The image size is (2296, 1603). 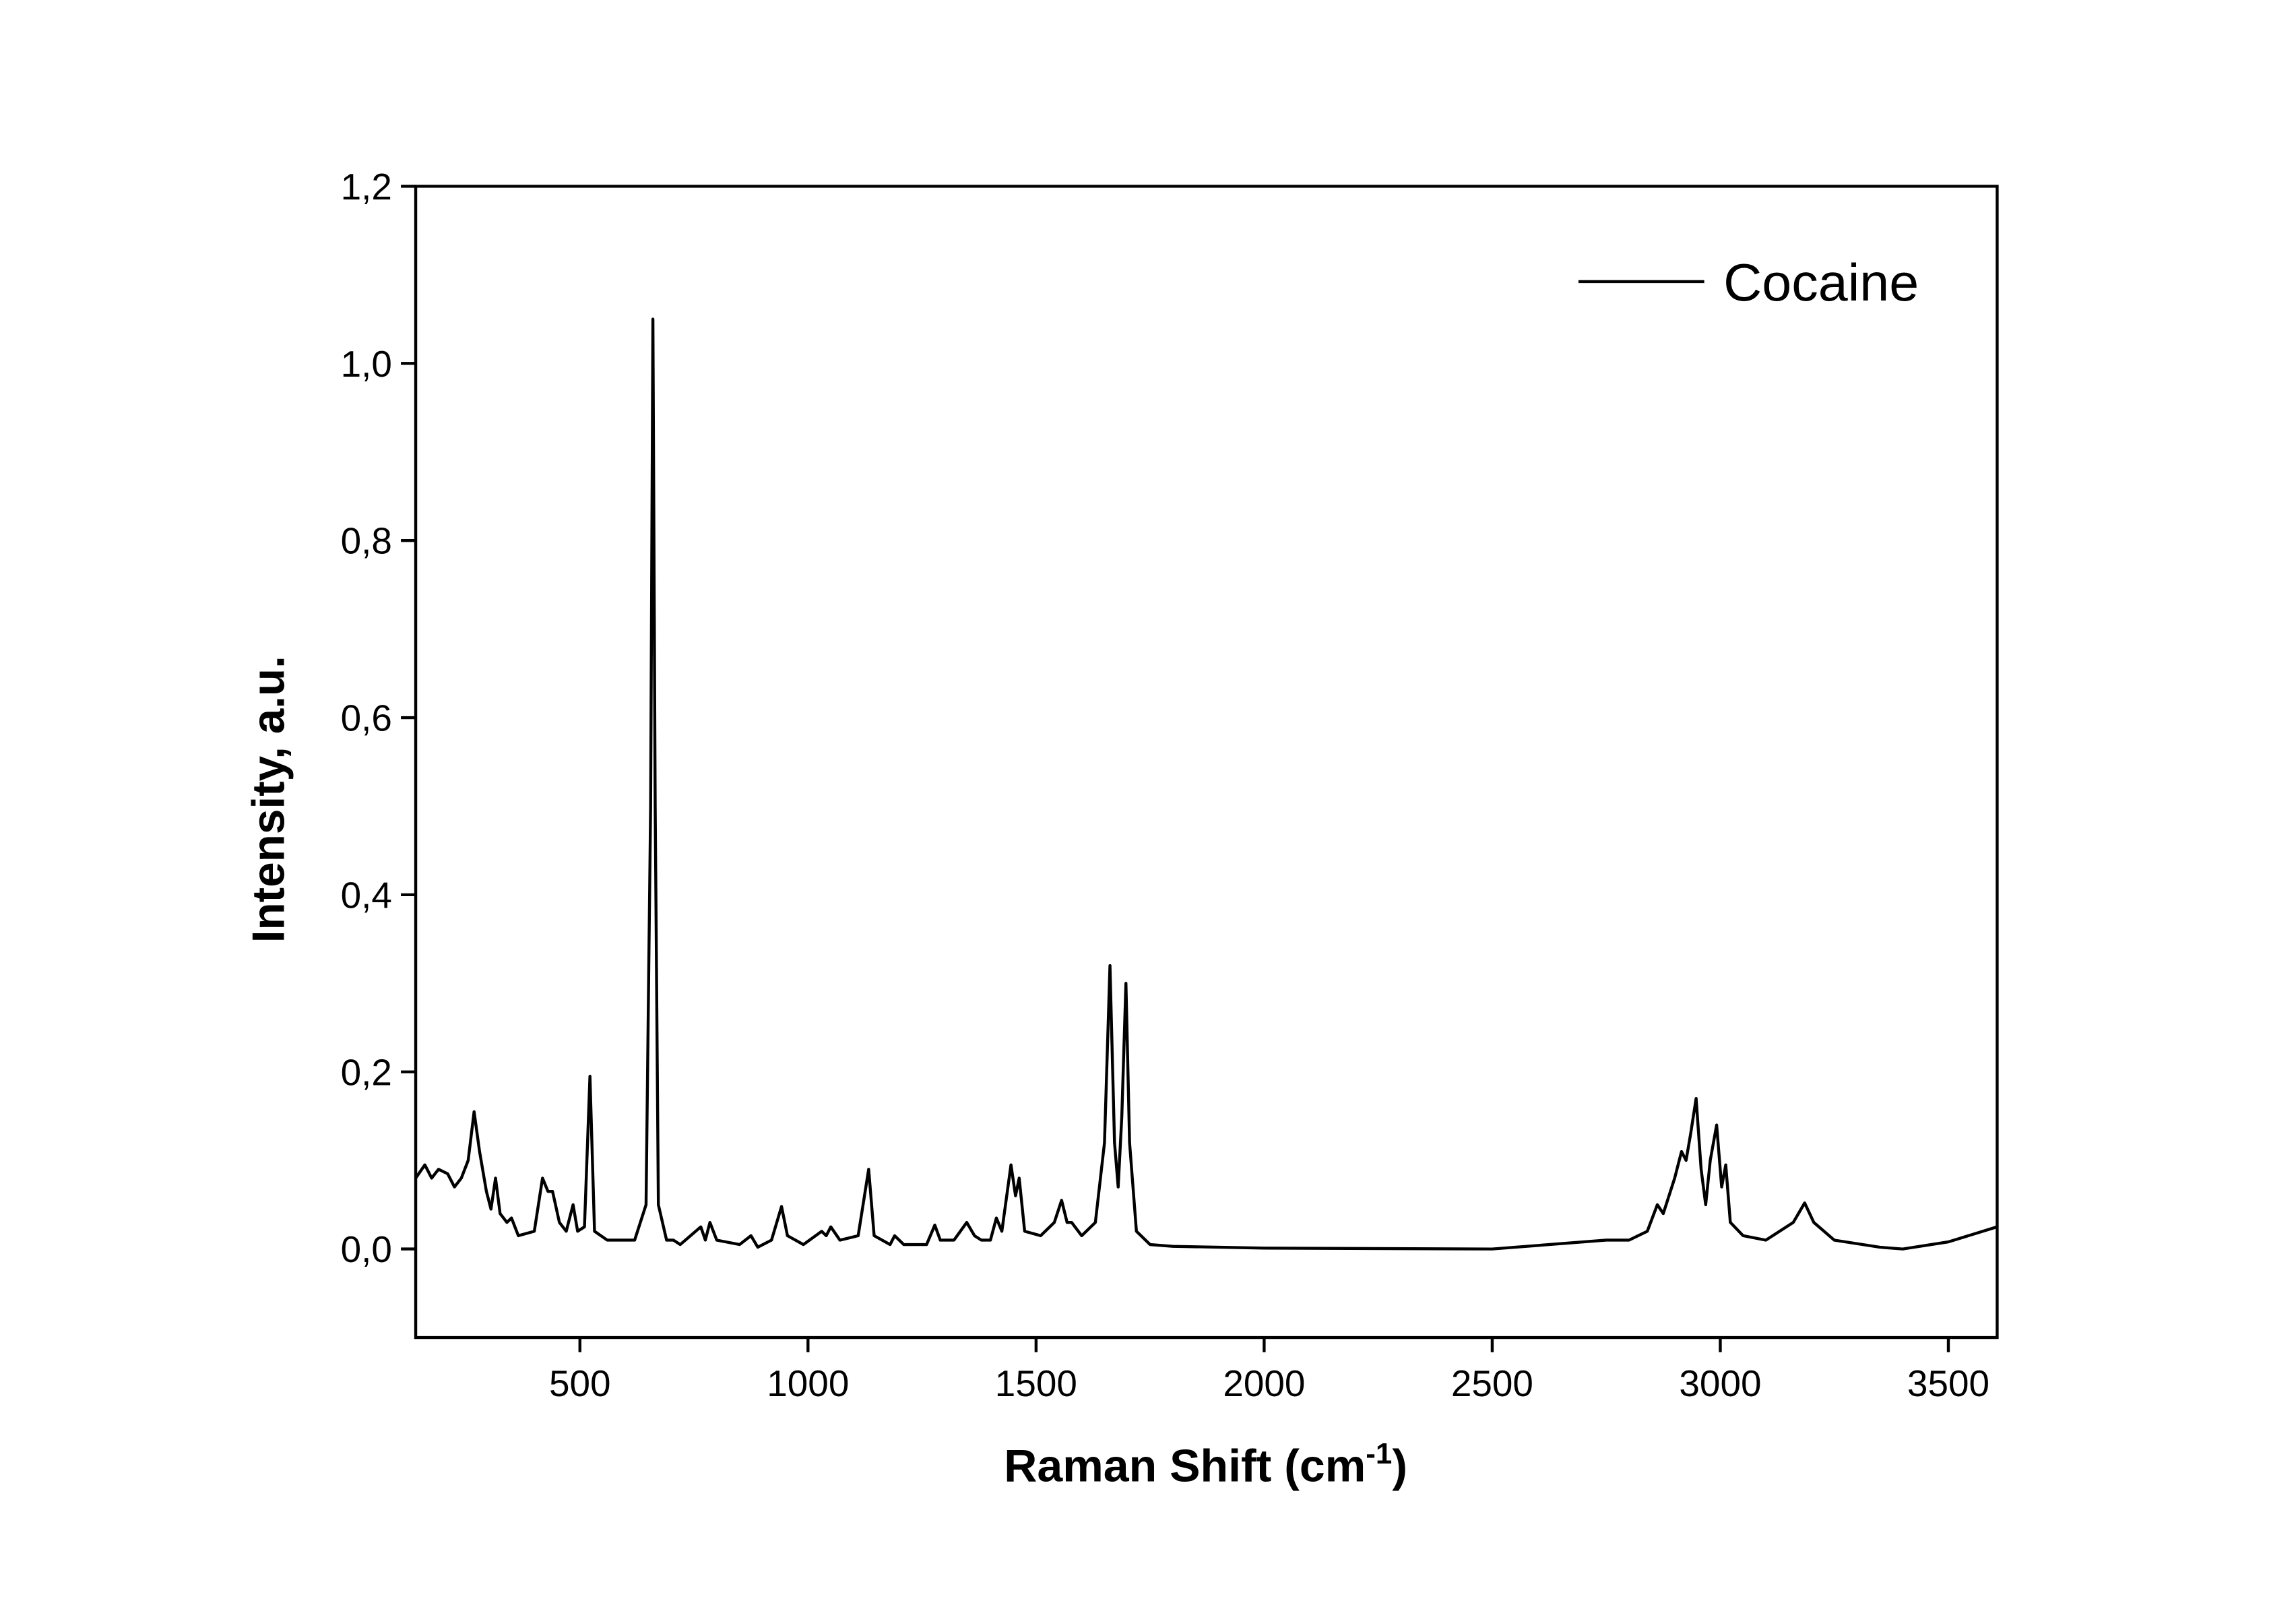 I want to click on y-tick-label: 0,4, so click(x=366, y=895).